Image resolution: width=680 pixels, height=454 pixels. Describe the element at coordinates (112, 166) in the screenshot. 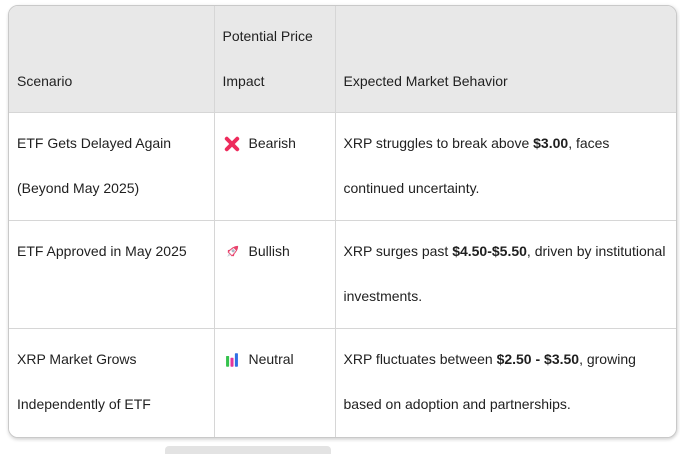

I see `scenario-cell: ETF Gets Delayed Again (Beyond May 2025)` at that location.